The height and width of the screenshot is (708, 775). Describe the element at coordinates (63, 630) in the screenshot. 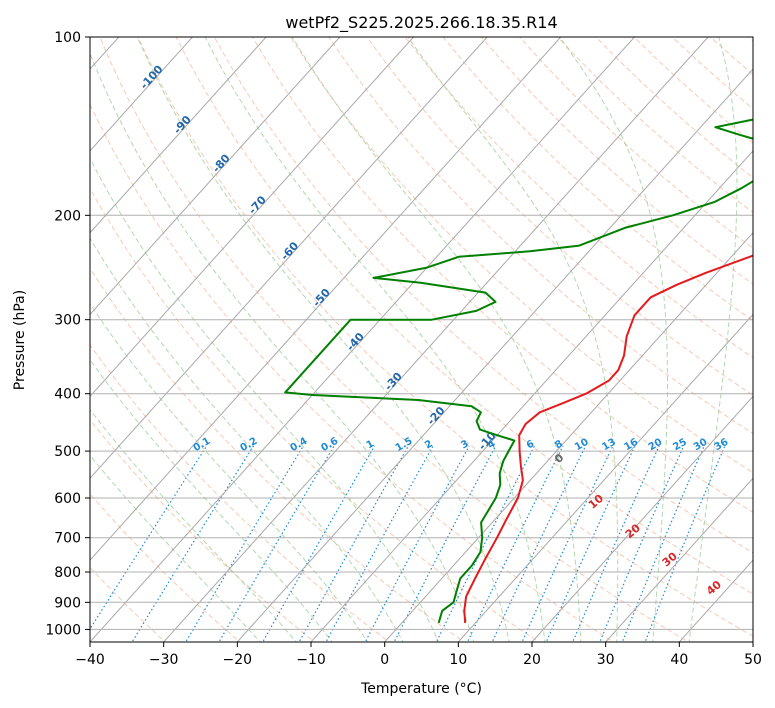

I see `y-tick-label: 1000` at that location.